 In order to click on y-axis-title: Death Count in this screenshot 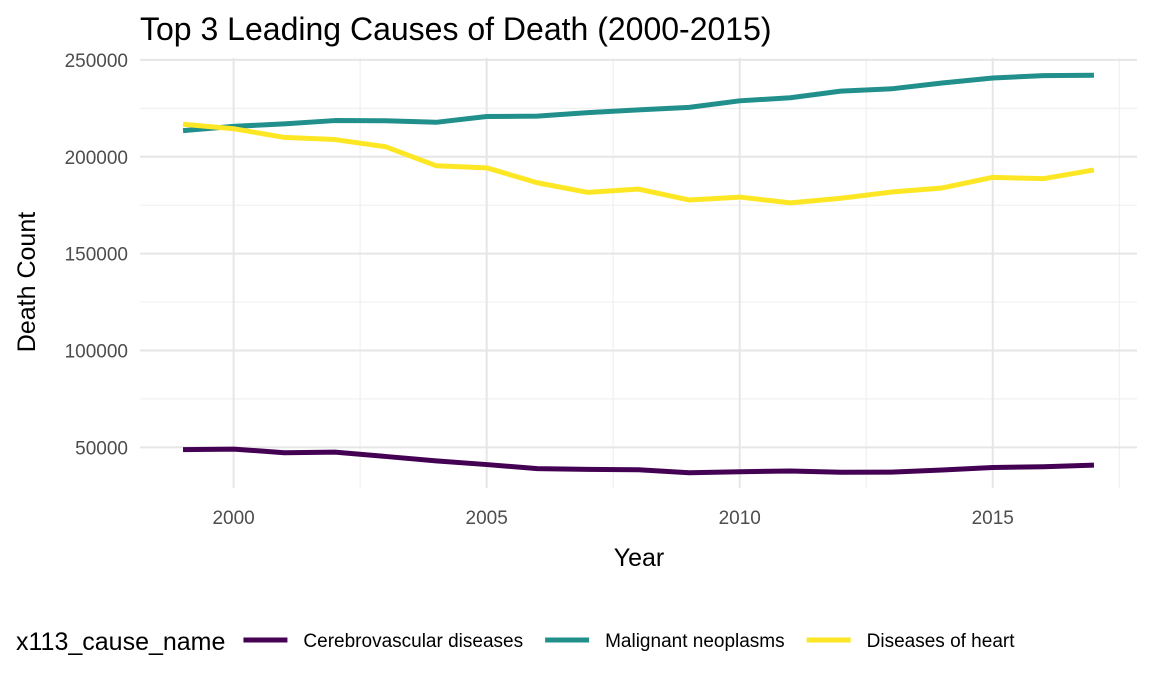, I will do `click(27, 282)`.